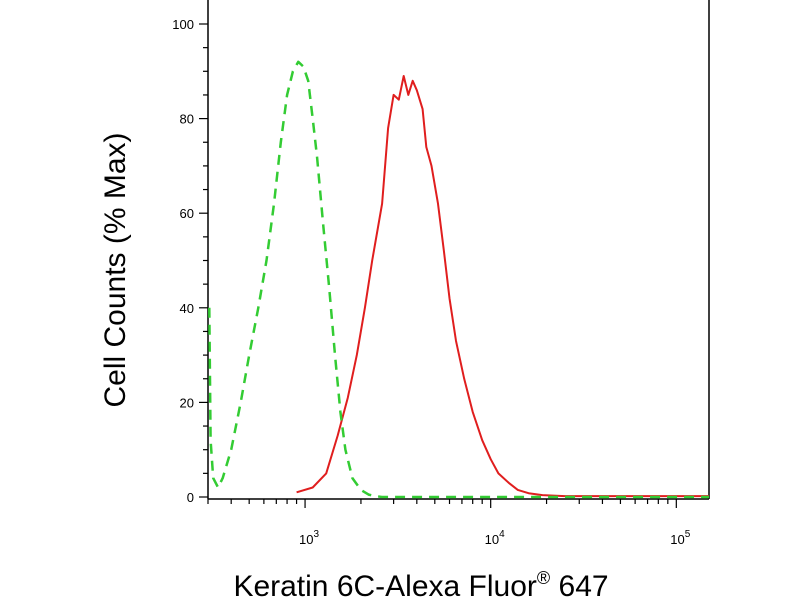 The width and height of the screenshot is (800, 600). Describe the element at coordinates (384, 585) in the screenshot. I see `x-axis-label-main: Keratin 6C-Alexa Fluor` at that location.